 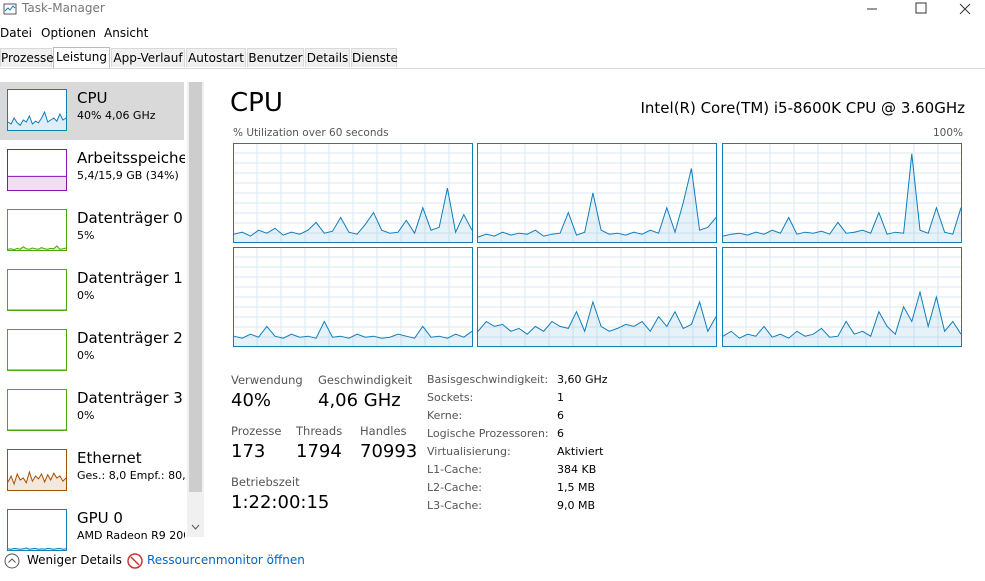 I want to click on resource-monitor-link: Ressourcenmonitor öffnen, so click(x=226, y=560).